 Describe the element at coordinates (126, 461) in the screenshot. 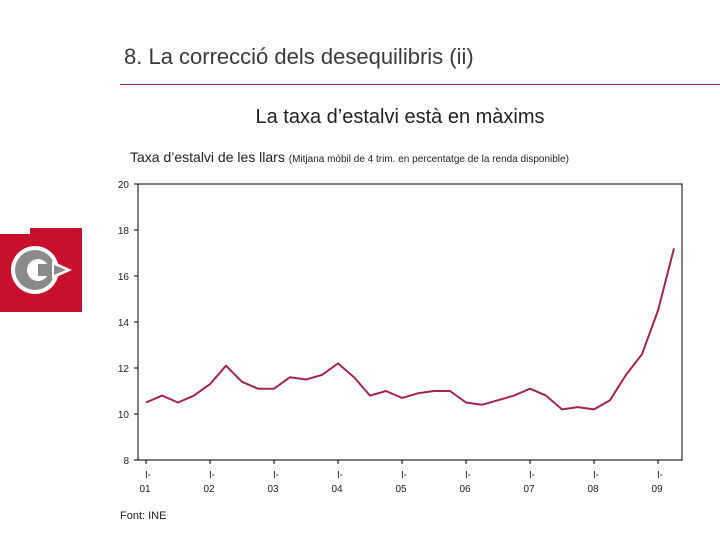

I see `y-tick-label: 8` at that location.